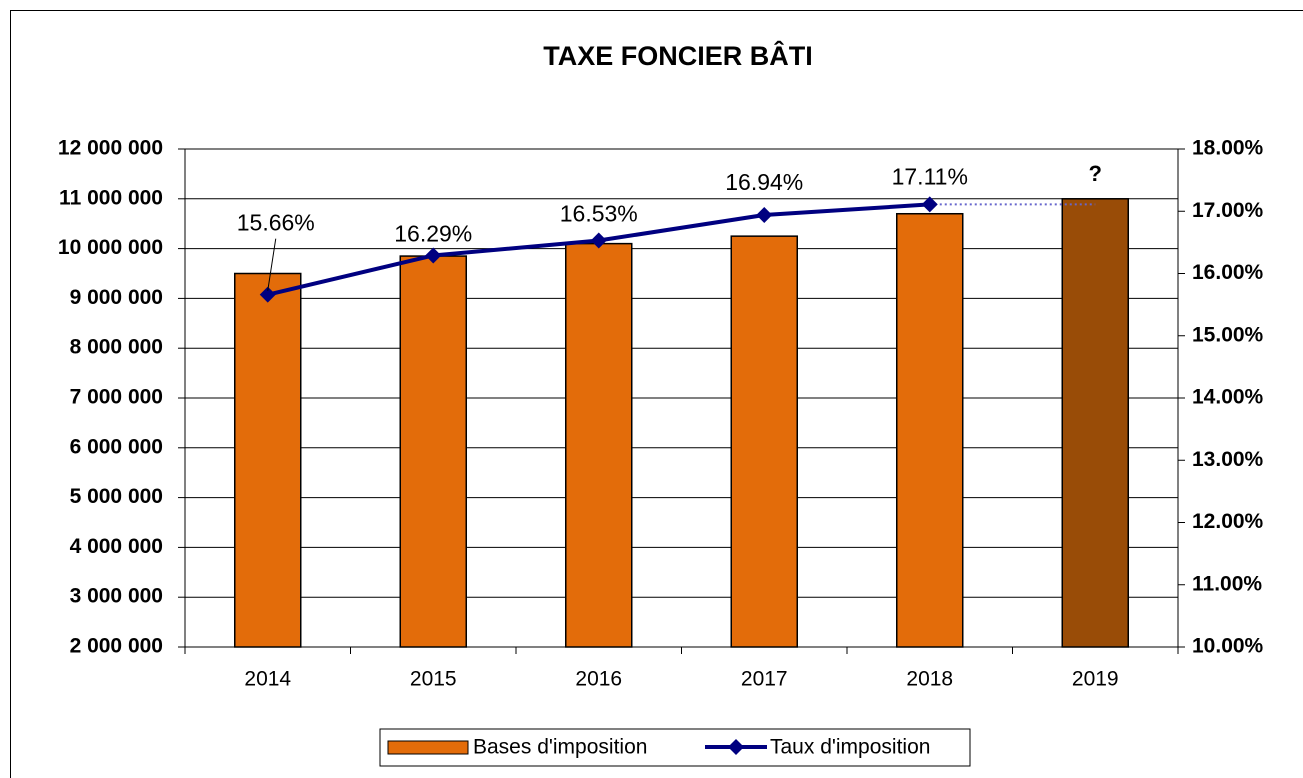 This screenshot has width=1303, height=778. I want to click on y-tick-label: 2 000 000, so click(116, 646).